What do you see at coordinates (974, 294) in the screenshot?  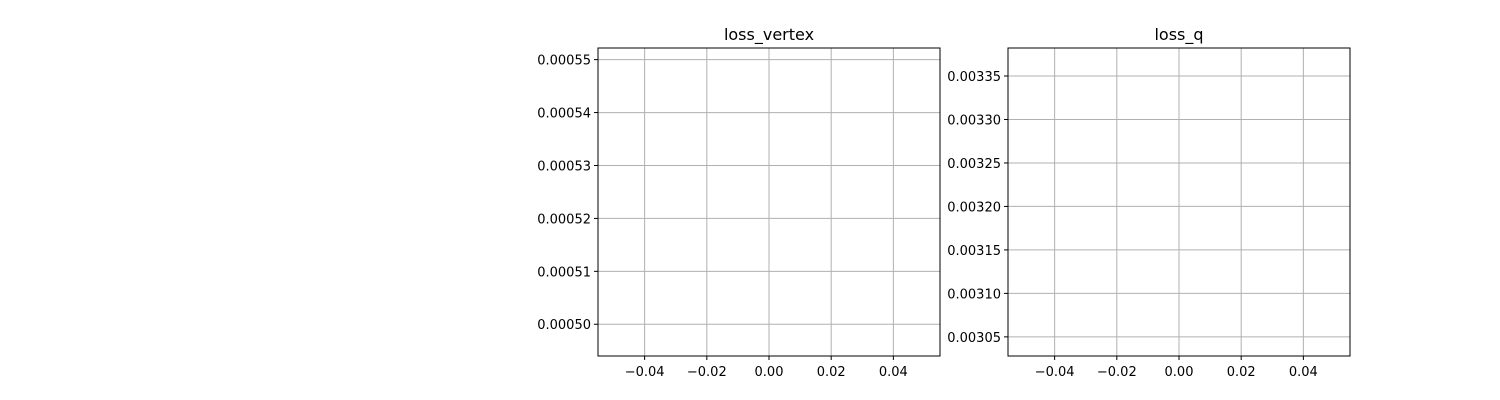 I see `y-tick-label: 0.00310` at bounding box center [974, 294].